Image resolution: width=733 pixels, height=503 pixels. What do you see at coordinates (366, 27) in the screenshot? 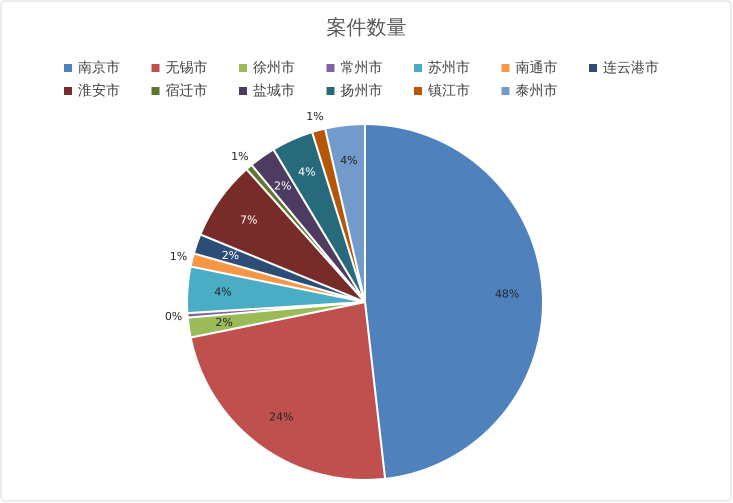
I see `chart-title: 案件数量` at bounding box center [366, 27].